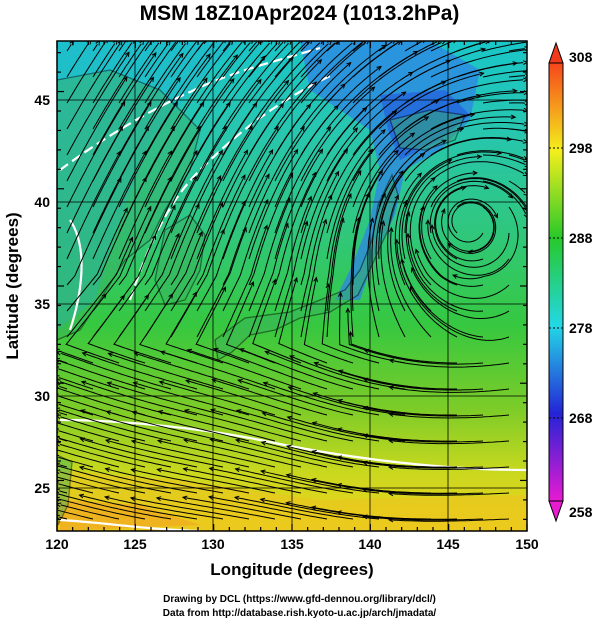 This screenshot has width=599, height=625. Describe the element at coordinates (556, 511) in the screenshot. I see `colorbar-bottom-arrow` at that location.